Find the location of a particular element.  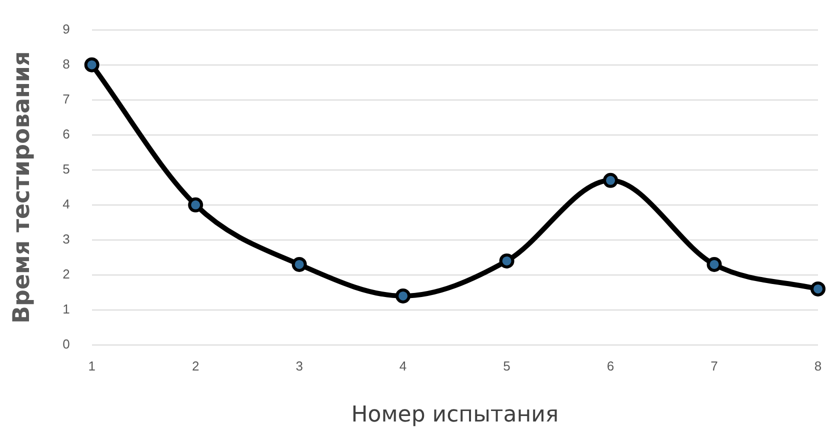

y-tick-label: 3 is located at coordinates (66, 239).